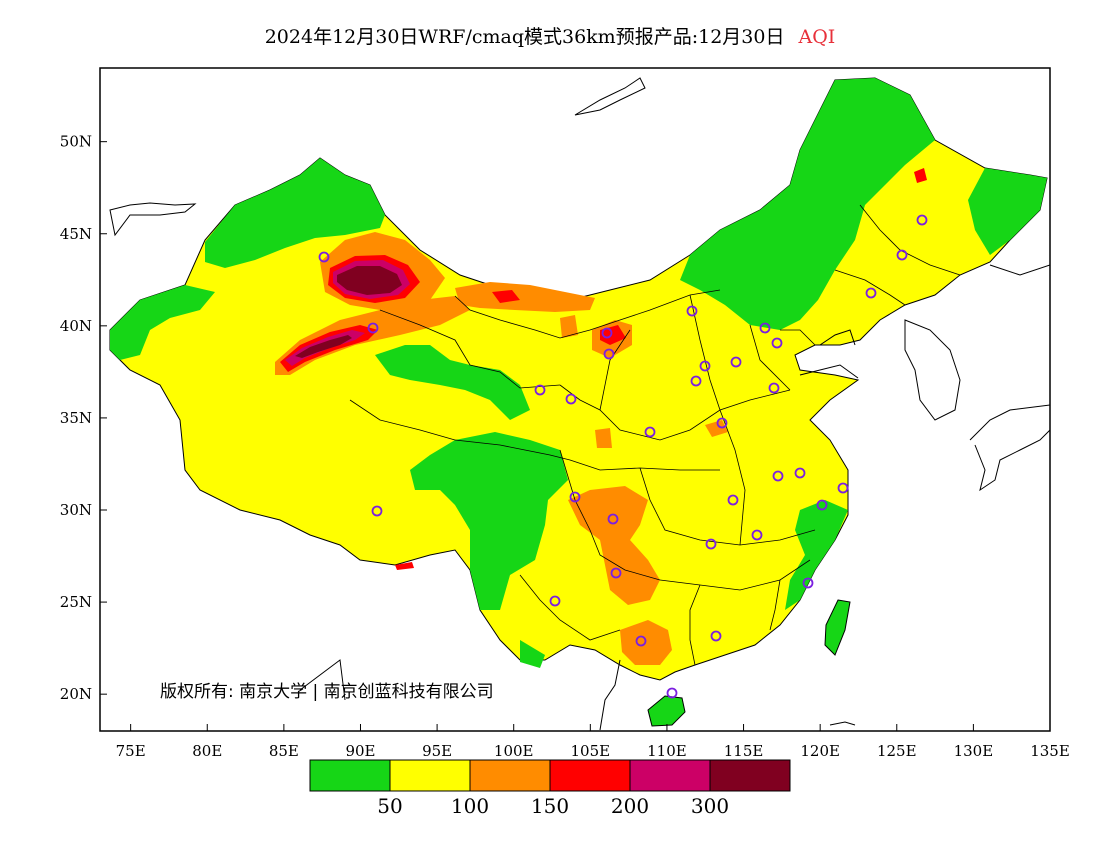 This screenshot has width=1100, height=850. What do you see at coordinates (1007, 211) in the screenshot?
I see `green-heilongjiang-east` at bounding box center [1007, 211].